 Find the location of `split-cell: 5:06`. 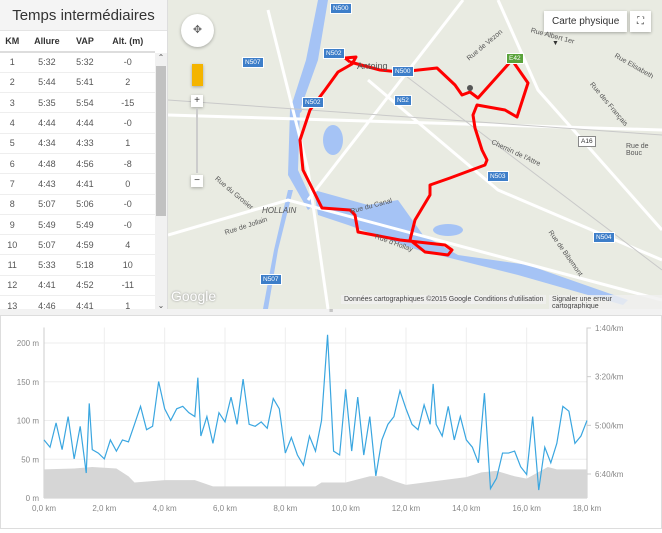

split-cell: 5:06 is located at coordinates (85, 204).